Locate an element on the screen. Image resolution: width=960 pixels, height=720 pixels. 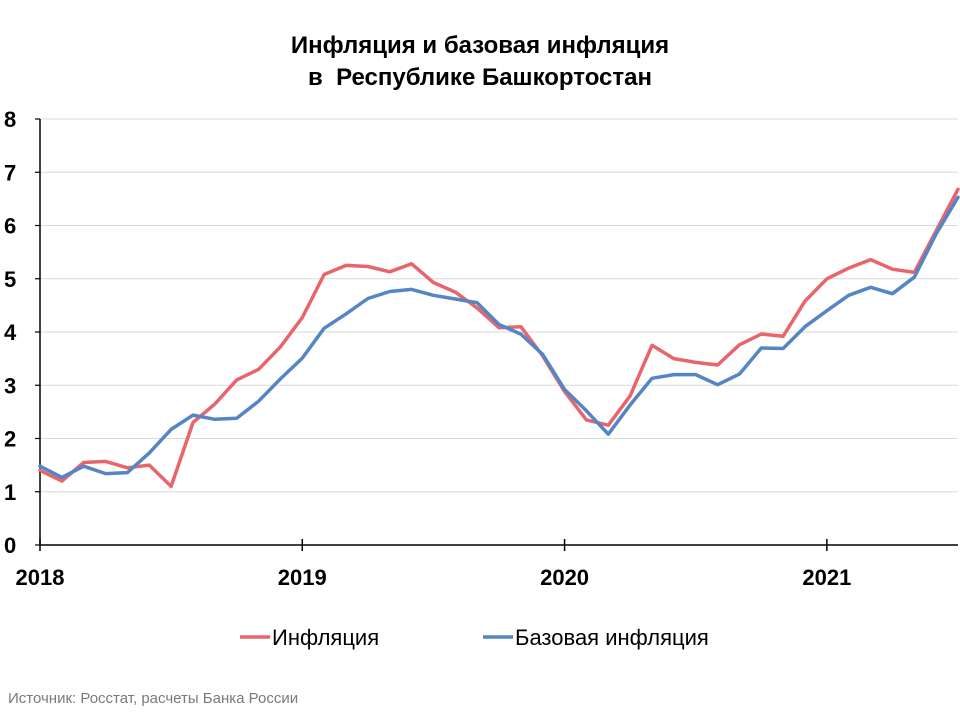
source-note: Источник: Росстат, расчеты Банка России is located at coordinates (153, 698).